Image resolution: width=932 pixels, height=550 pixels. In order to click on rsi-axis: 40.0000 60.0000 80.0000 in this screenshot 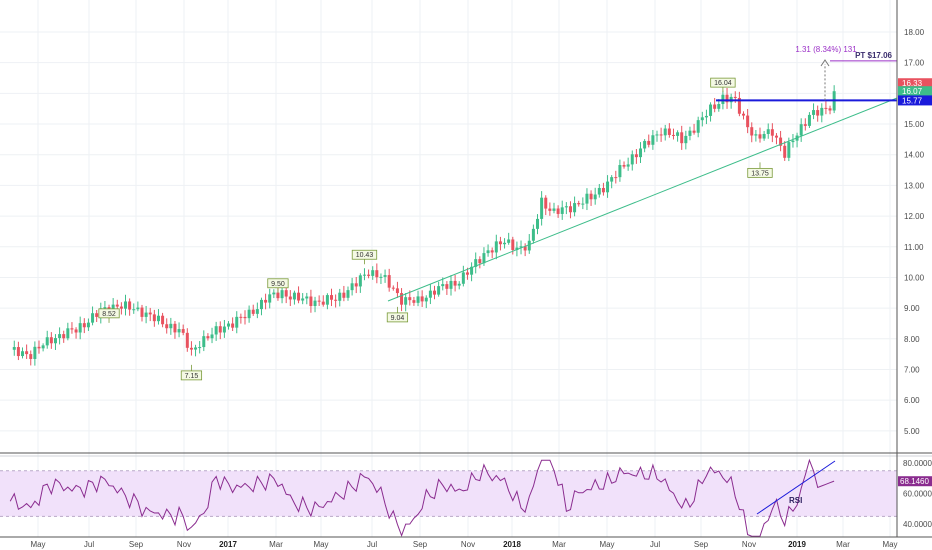, I will do `click(917, 494)`.